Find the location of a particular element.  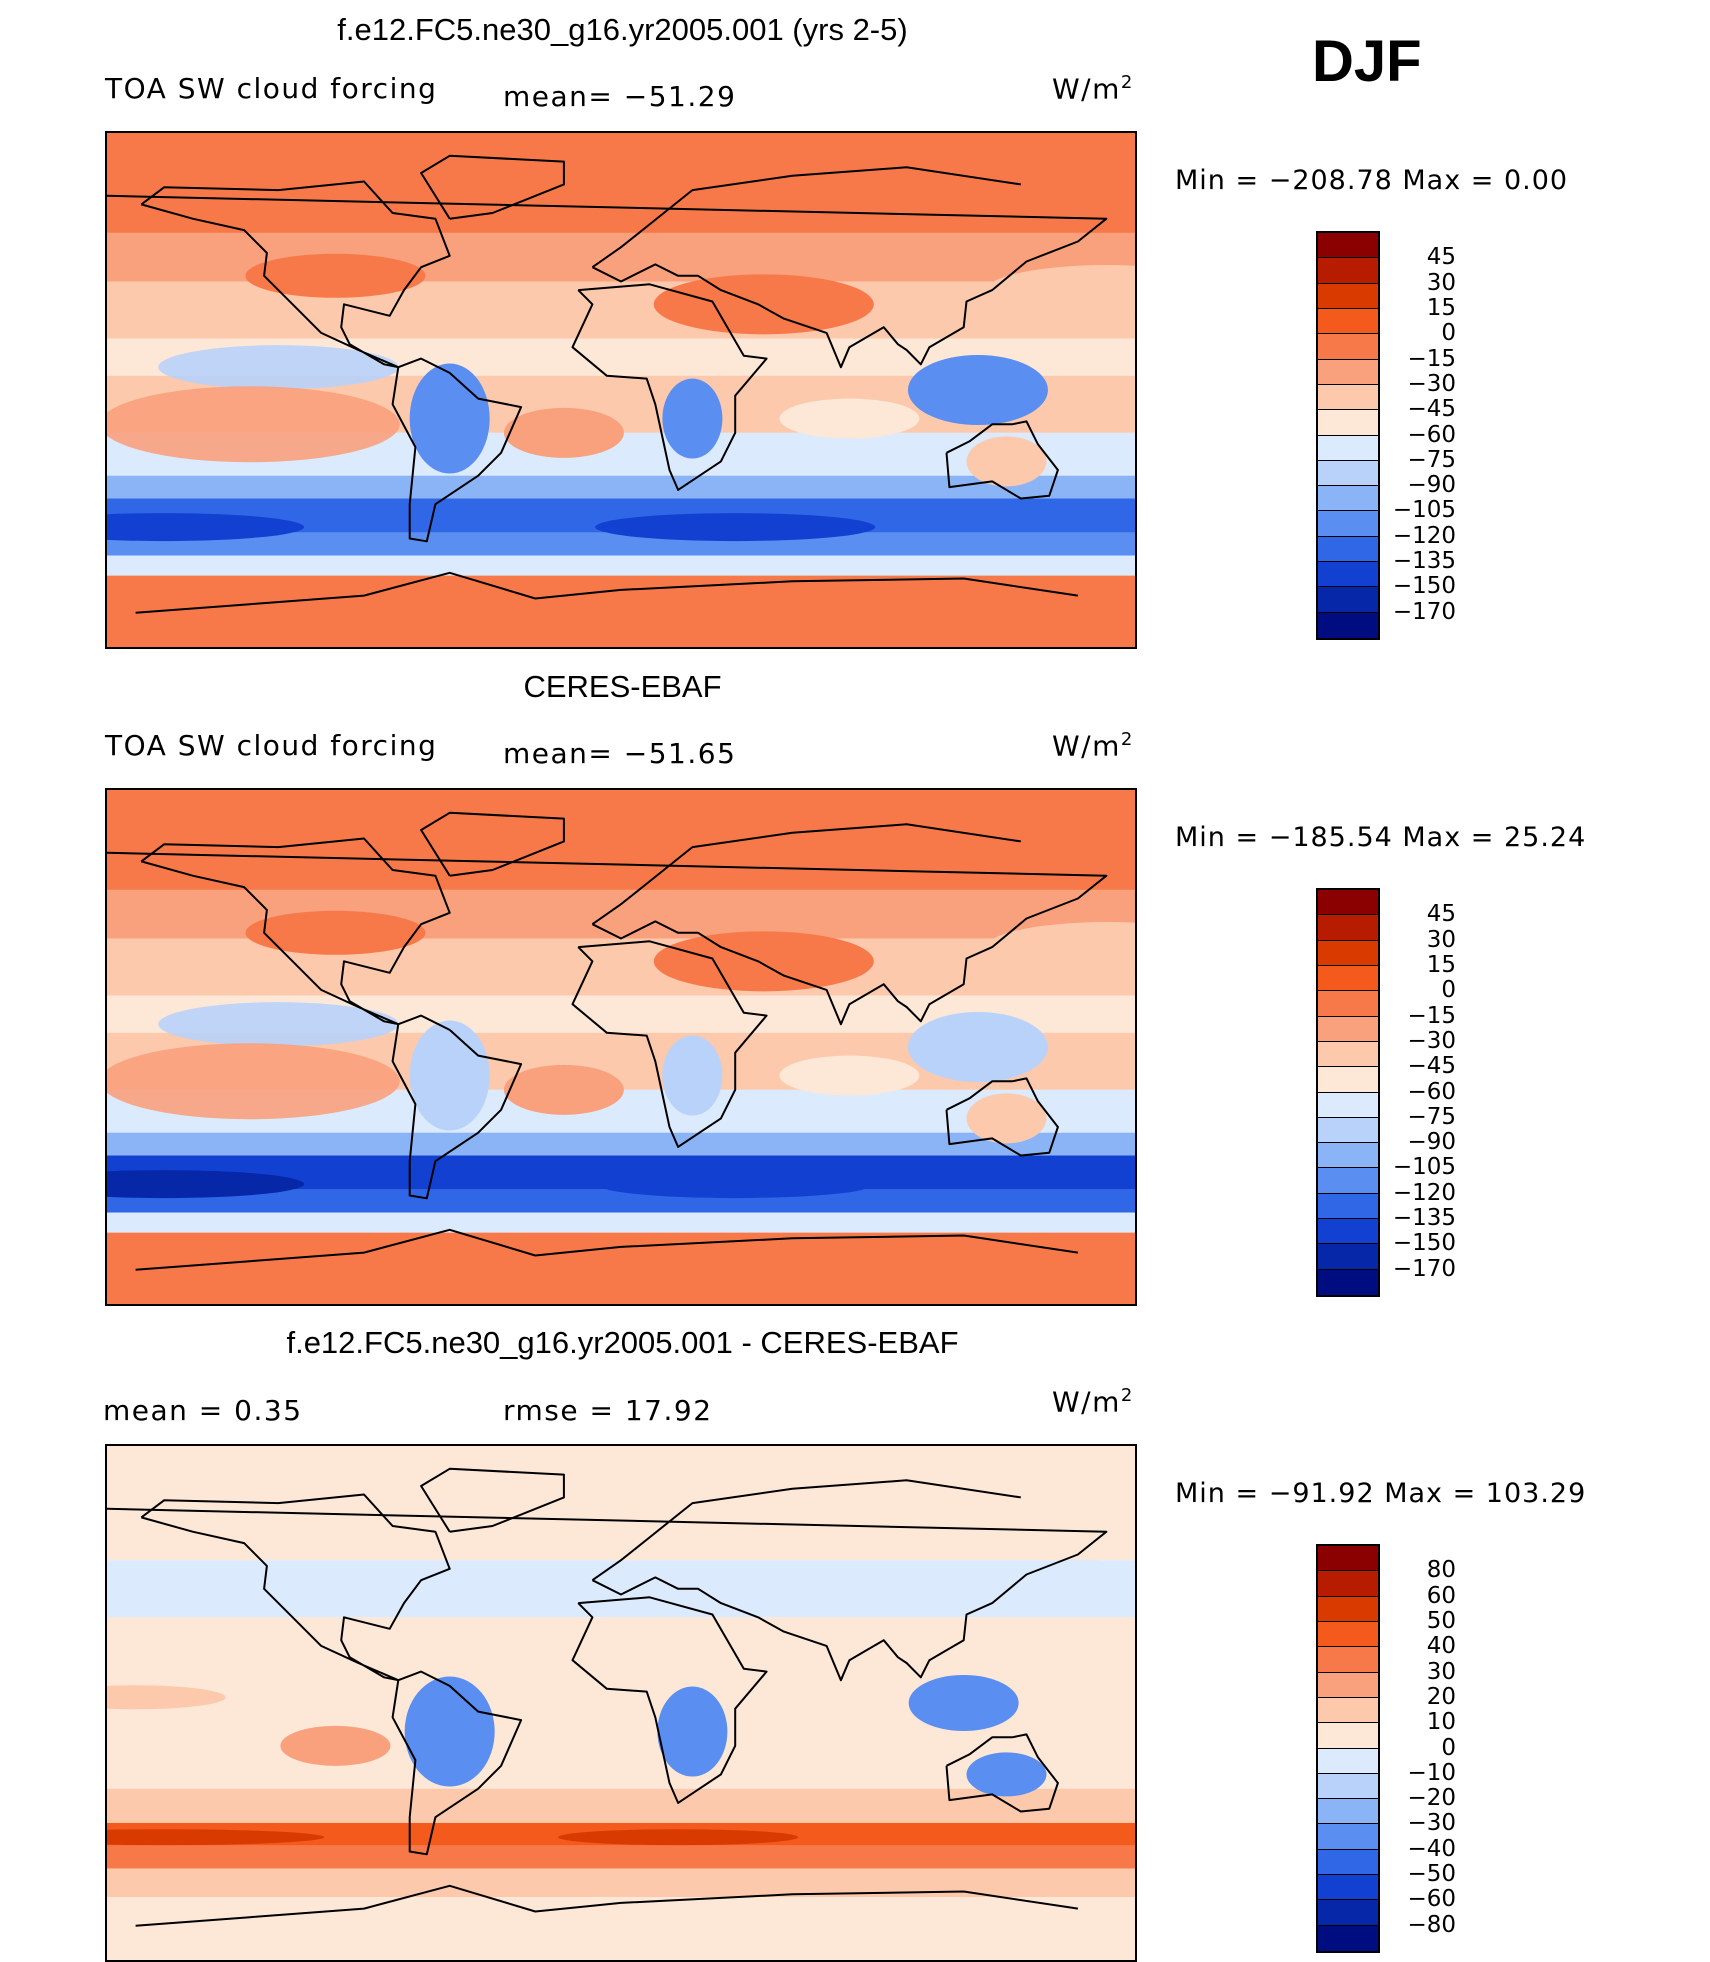

panel-3-units: W/m2 is located at coordinates (1093, 1402).